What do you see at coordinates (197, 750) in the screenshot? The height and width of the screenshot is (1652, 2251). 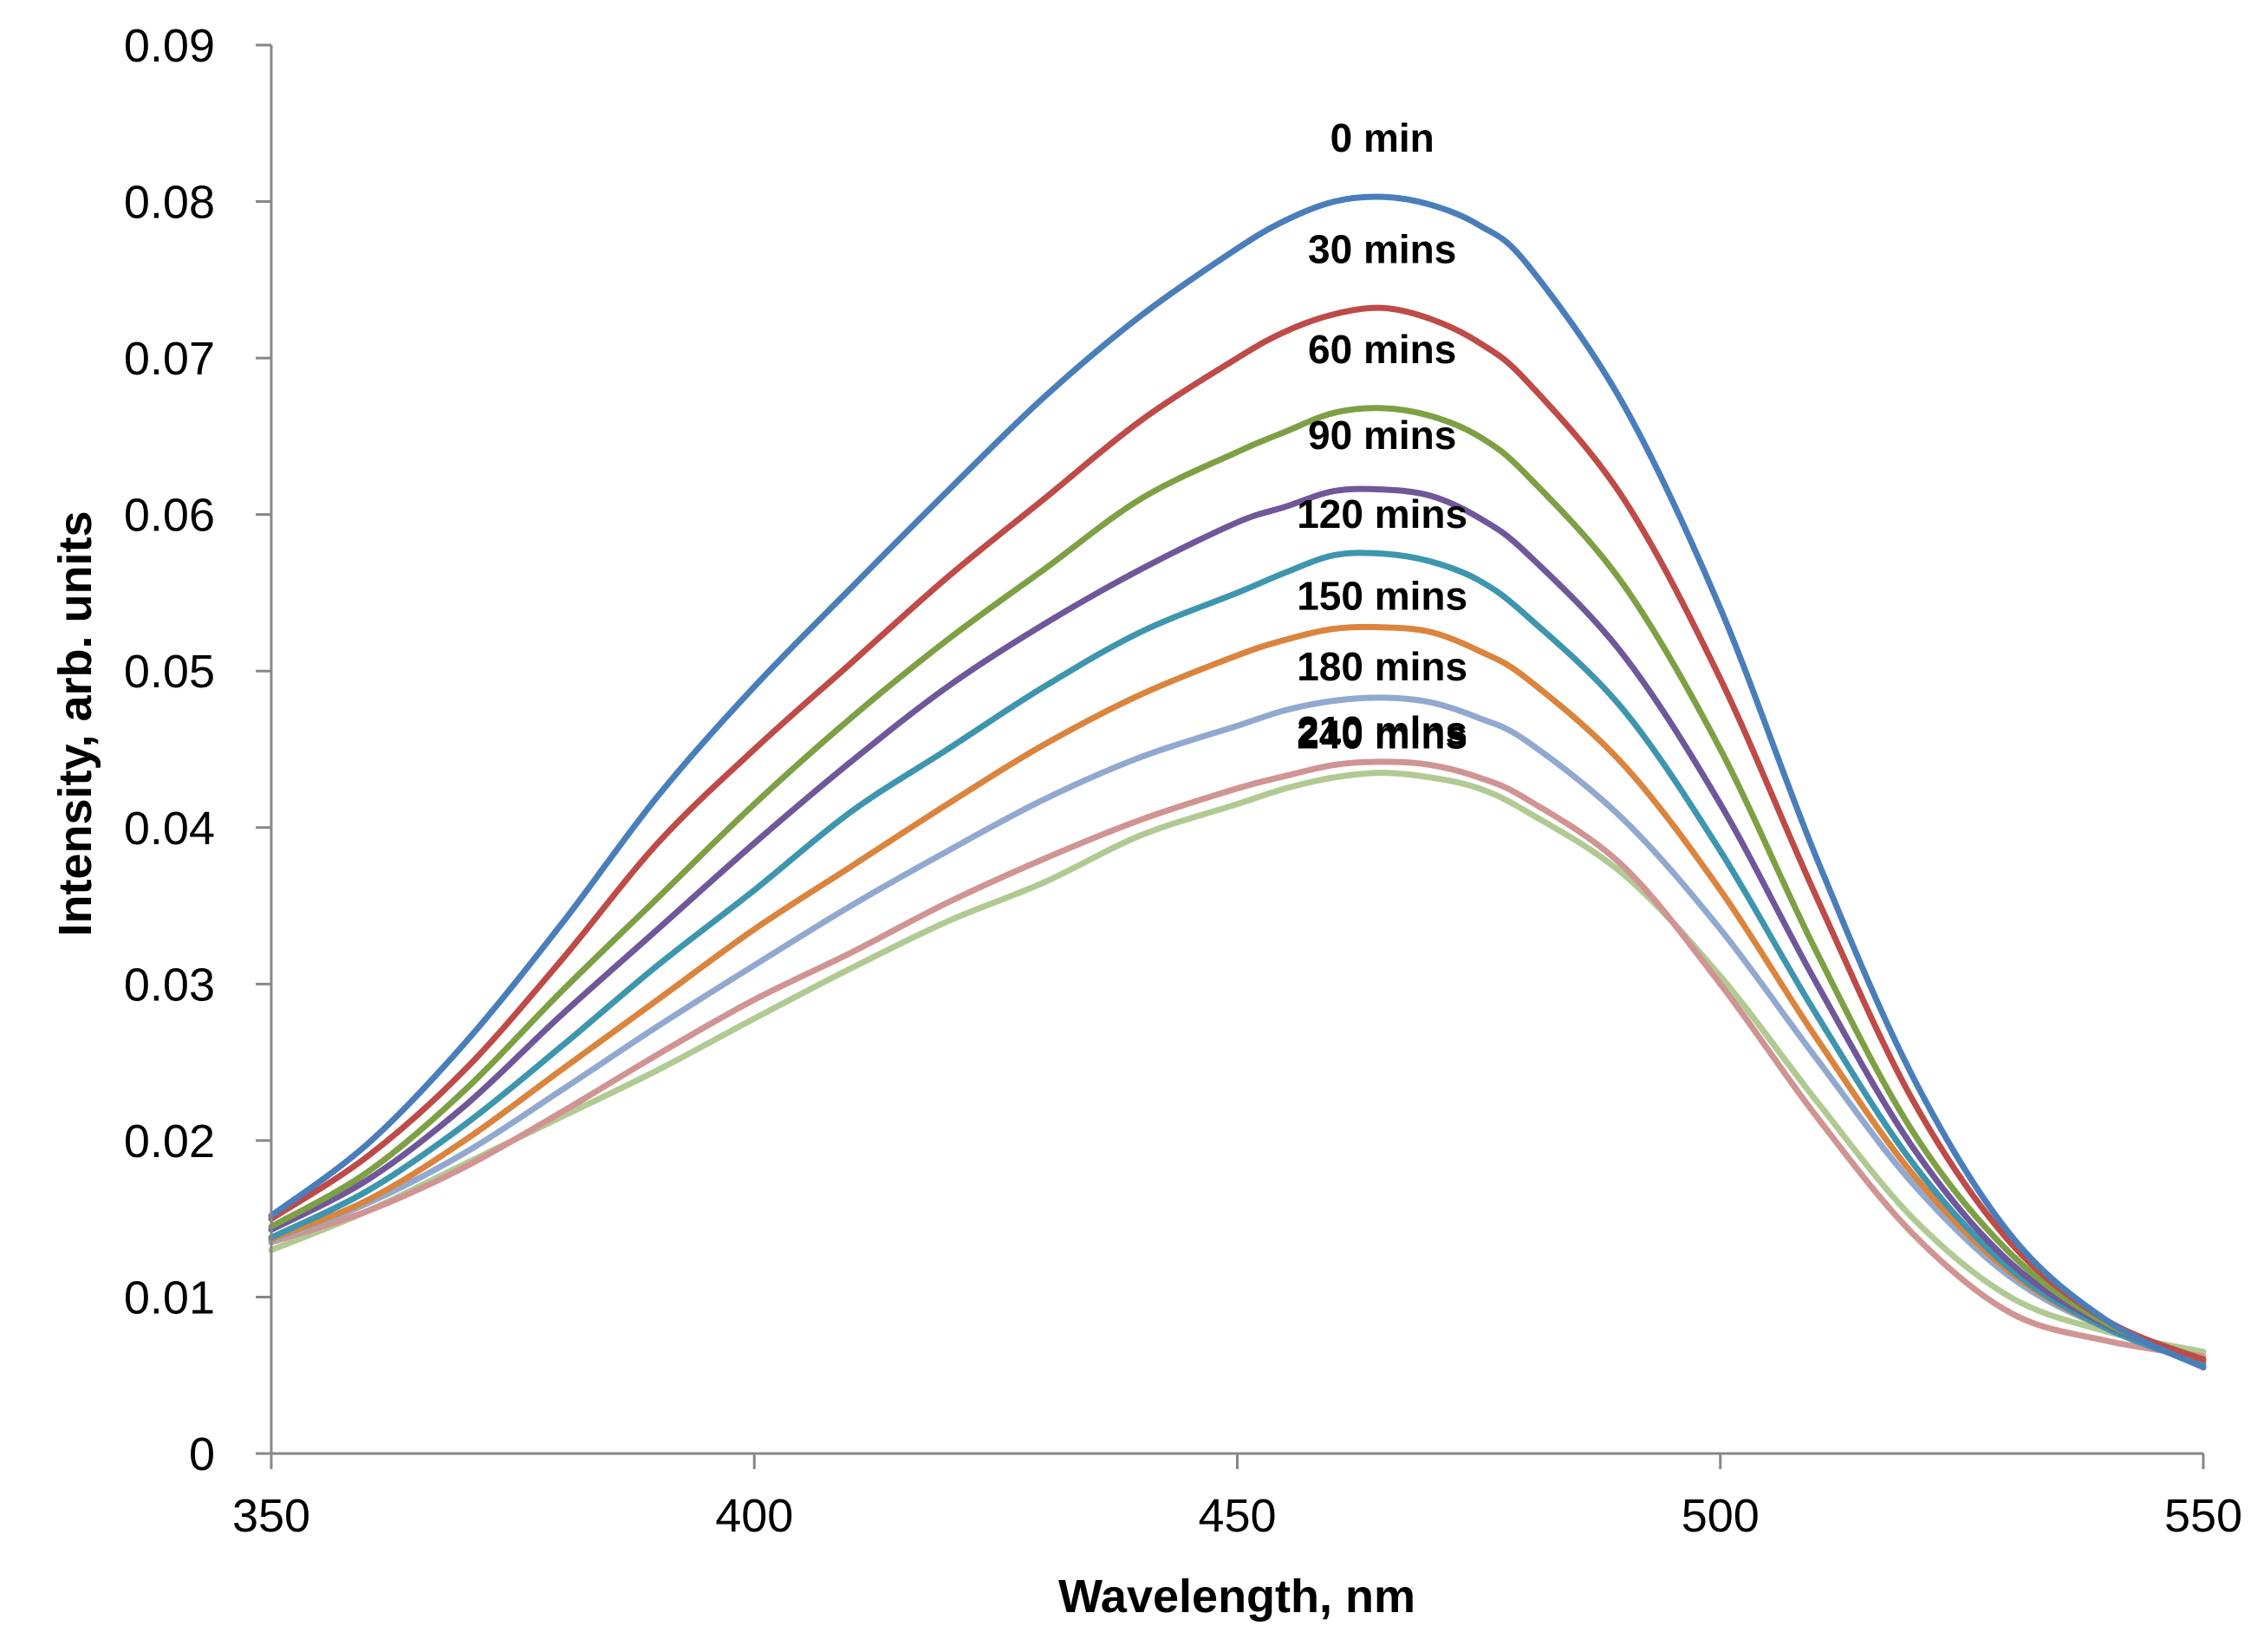 I see `y-axis-ticks: 0 0.01 0.02 0.03 0.04 0.05 0.06 0.07 0.08 0.09` at bounding box center [197, 750].